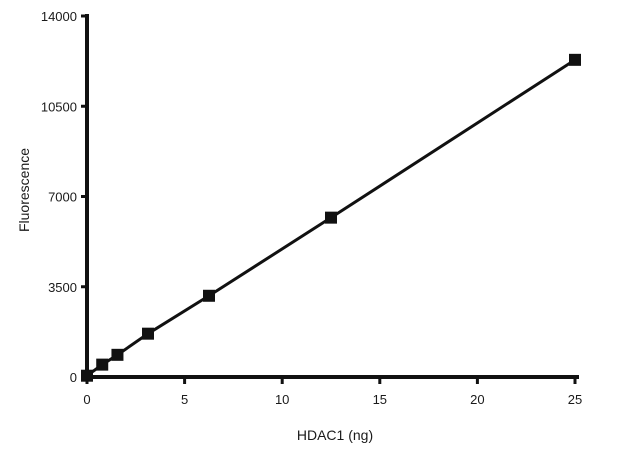 Image resolution: width=626 pixels, height=452 pixels. I want to click on x-axis-label: HDAC1 (ng), so click(335, 435).